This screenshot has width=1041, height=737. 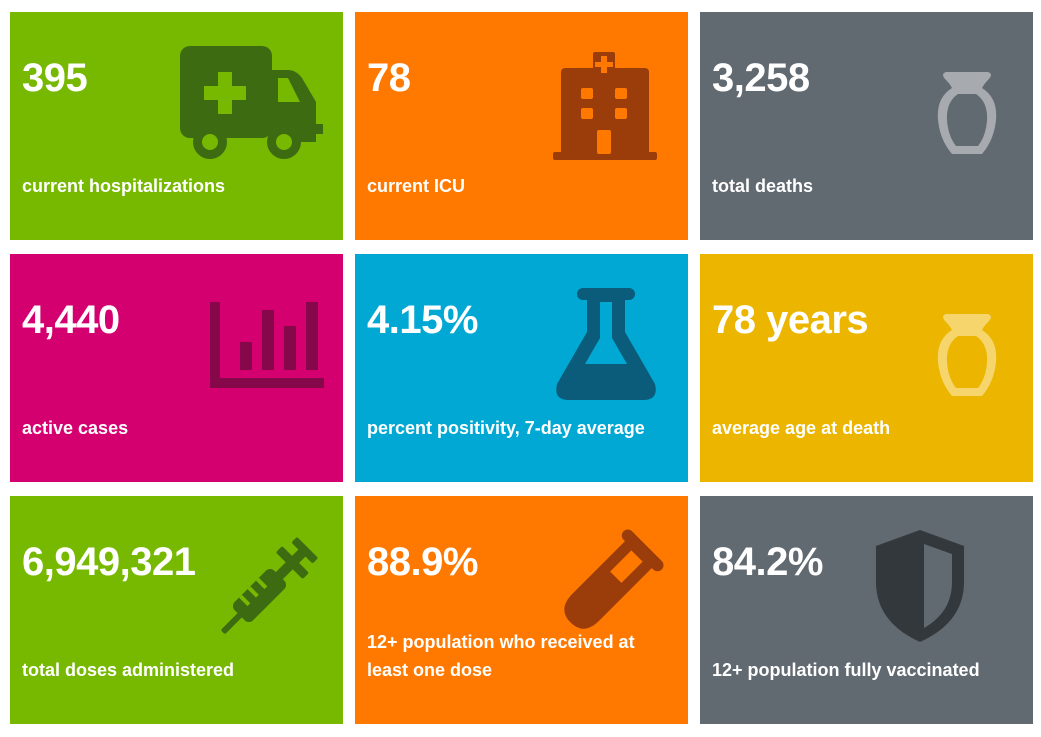 What do you see at coordinates (606, 344) in the screenshot?
I see `flask-icon` at bounding box center [606, 344].